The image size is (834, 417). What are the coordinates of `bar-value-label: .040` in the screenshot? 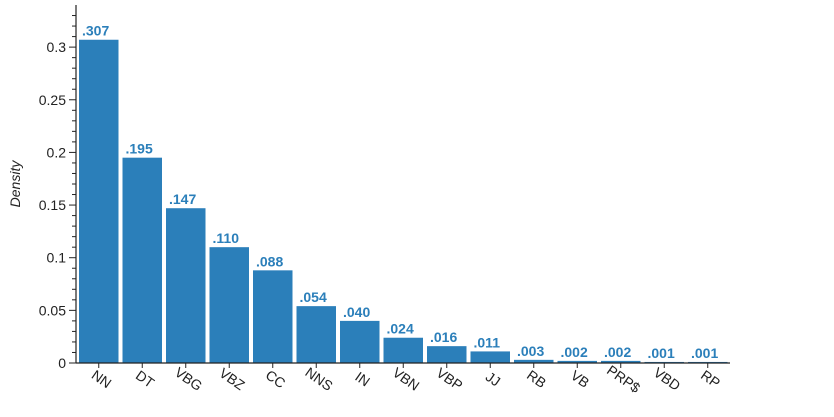 It's located at (356, 312).